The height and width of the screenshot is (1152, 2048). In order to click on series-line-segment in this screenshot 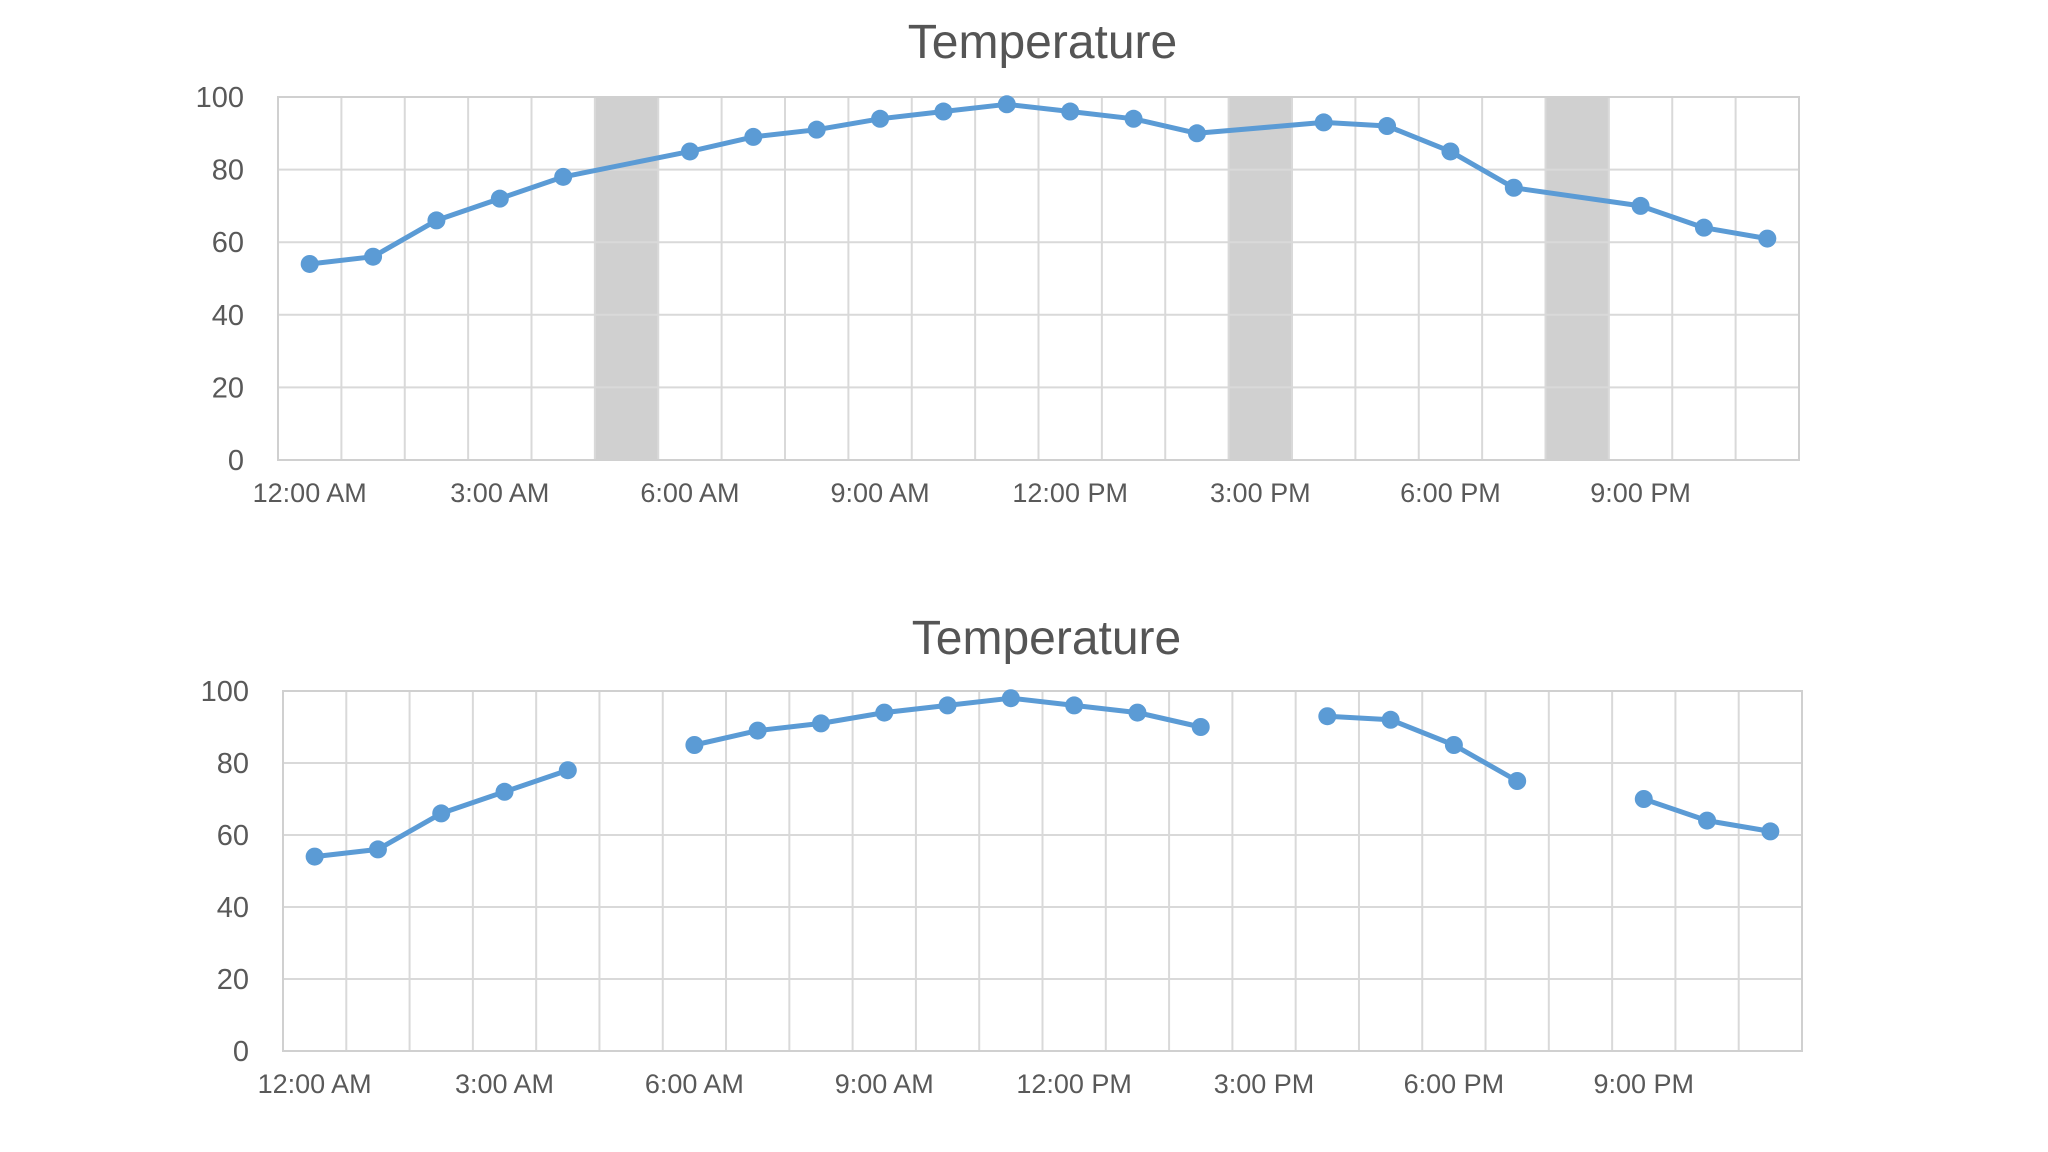, I will do `click(1422, 748)`.